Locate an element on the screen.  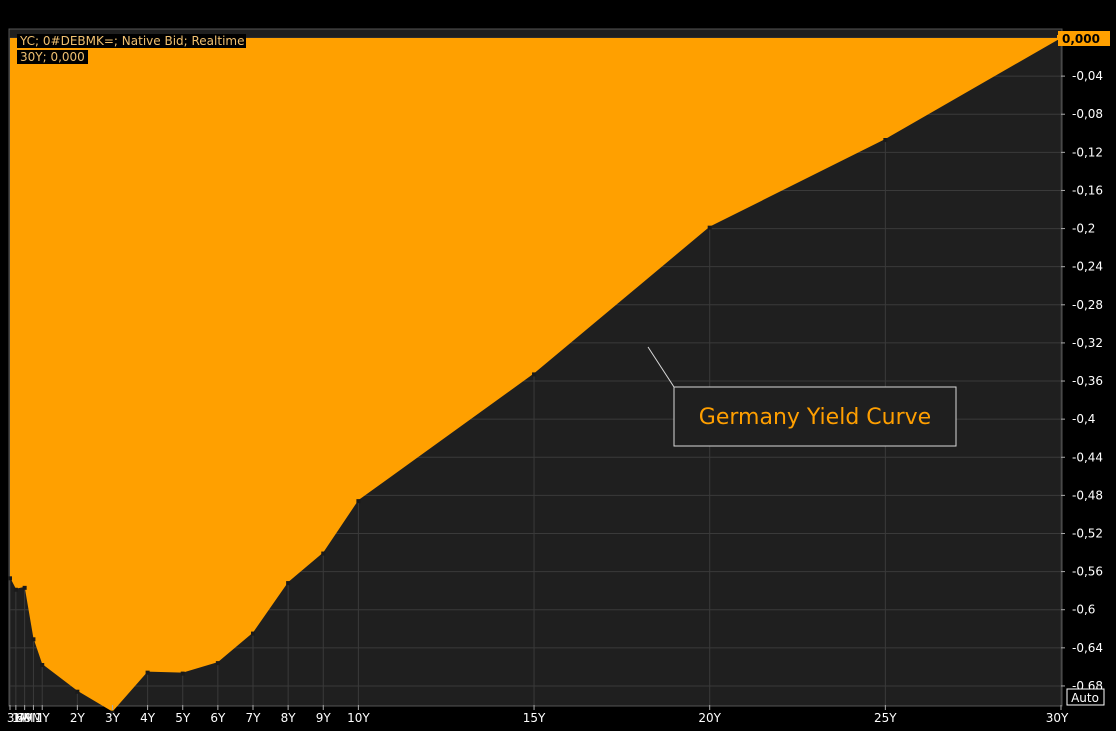
y-tick-label: -0,2 is located at coordinates (1083, 229).